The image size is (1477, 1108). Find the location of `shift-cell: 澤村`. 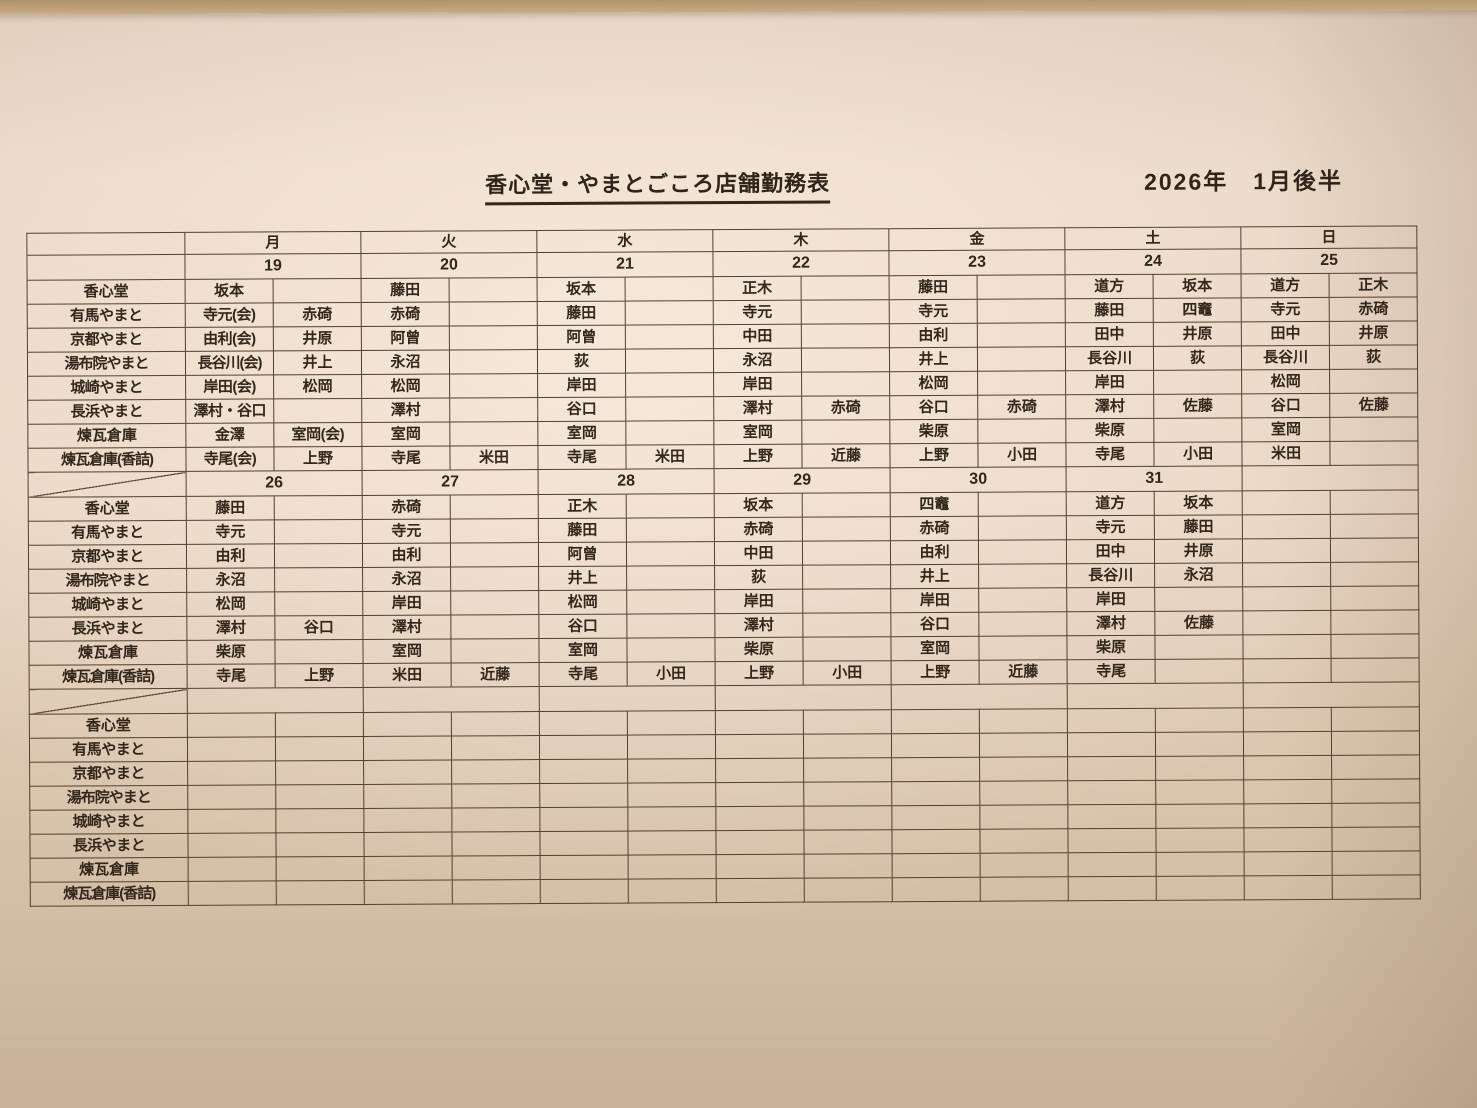

shift-cell: 澤村 is located at coordinates (230, 628).